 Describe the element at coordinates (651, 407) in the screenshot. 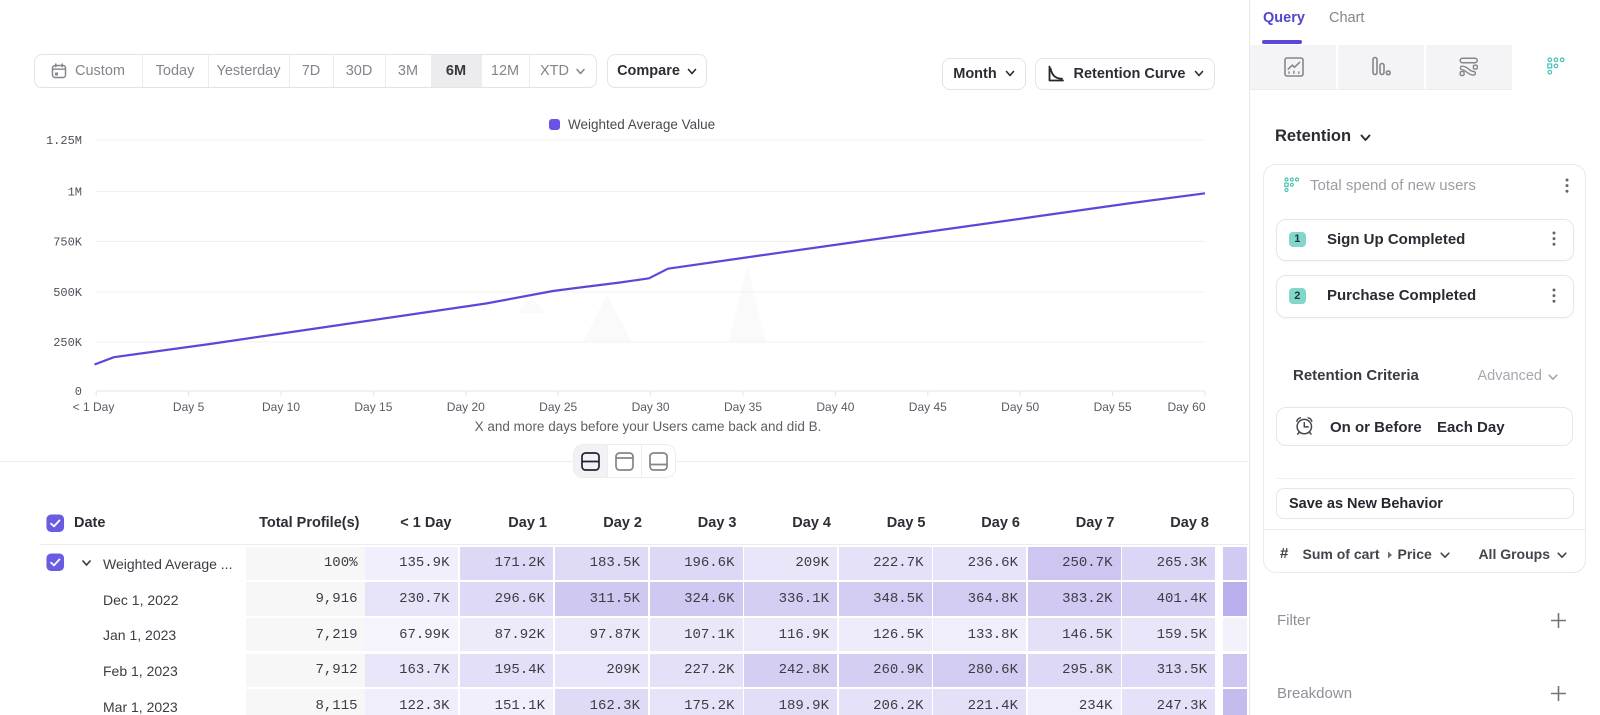

I see `svg-text: Day 30` at that location.